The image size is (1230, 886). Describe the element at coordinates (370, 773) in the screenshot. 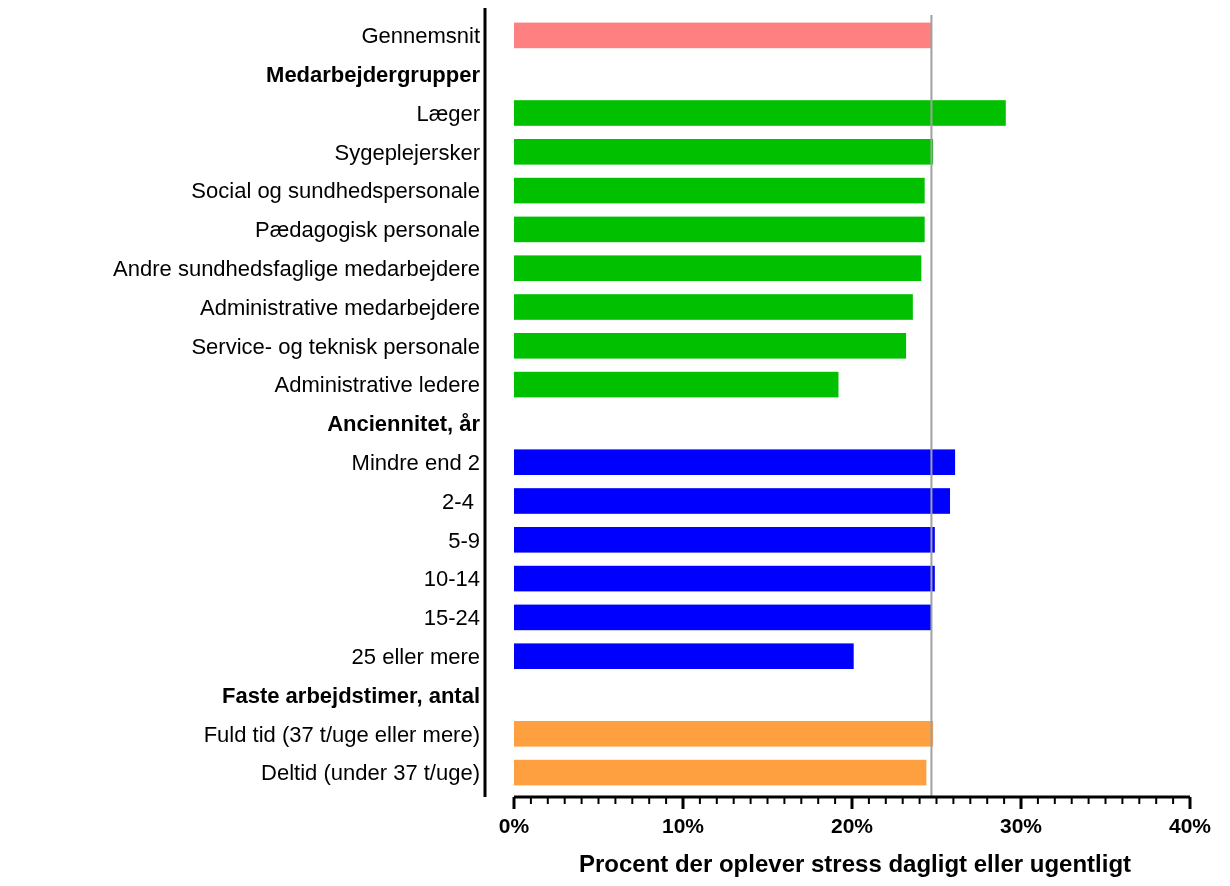

I see `y-tick-label: Deltid (under 37 t/uge)` at that location.